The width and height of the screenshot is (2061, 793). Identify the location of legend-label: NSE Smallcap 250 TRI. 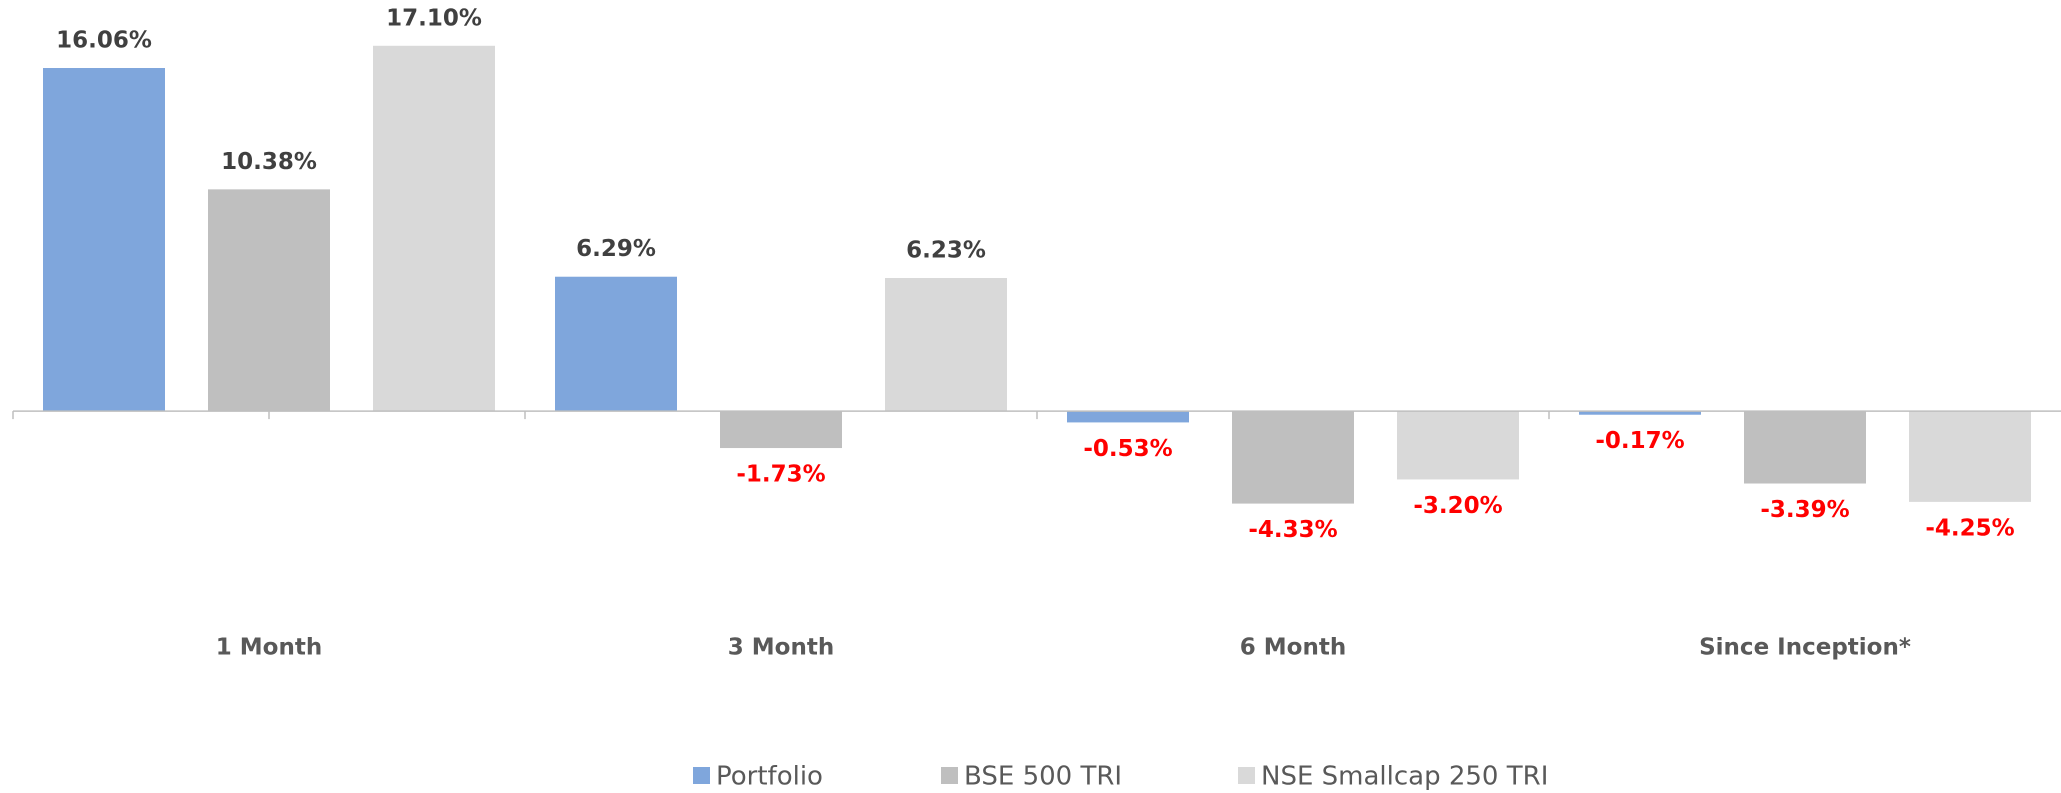
(1404, 777).